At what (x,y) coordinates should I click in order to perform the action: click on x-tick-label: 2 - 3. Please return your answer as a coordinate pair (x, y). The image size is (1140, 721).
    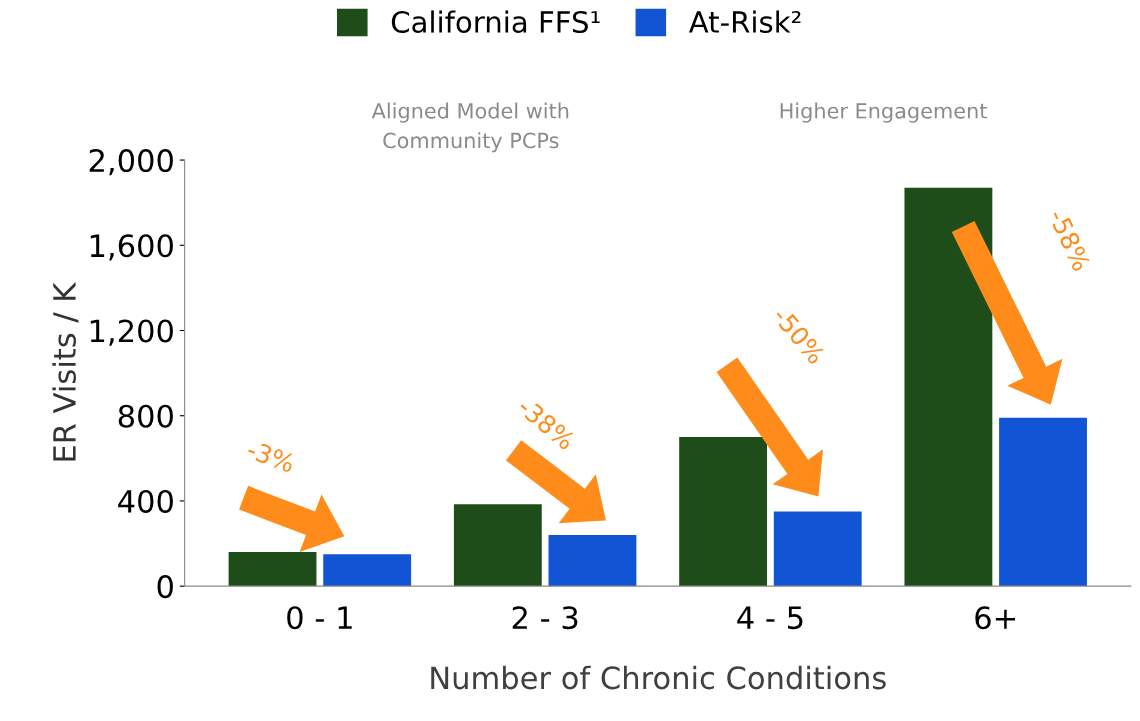
    Looking at the image, I should click on (545, 618).